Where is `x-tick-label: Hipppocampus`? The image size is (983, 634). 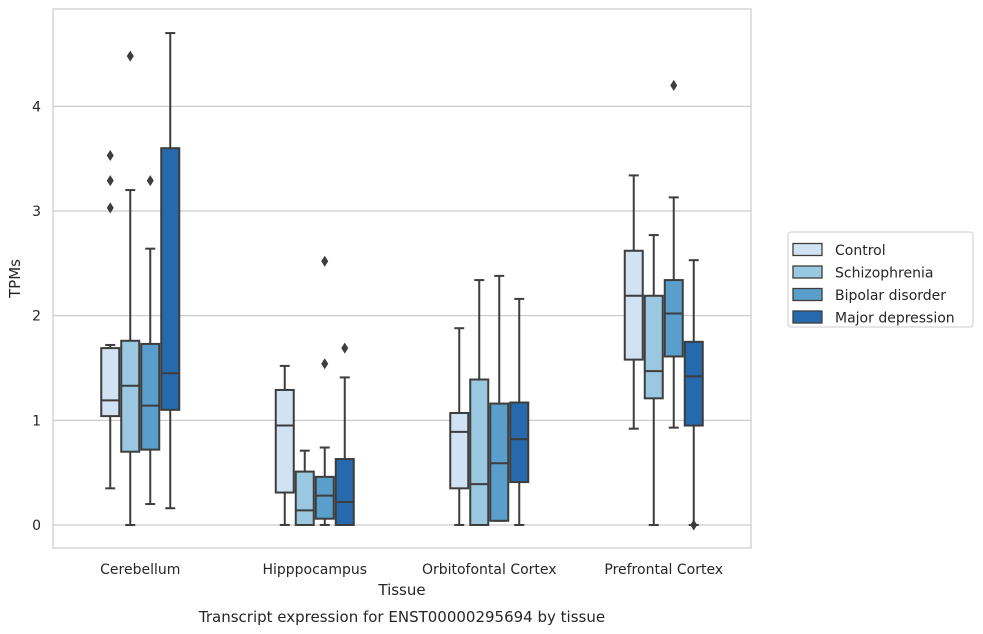 x-tick-label: Hipppocampus is located at coordinates (314, 570).